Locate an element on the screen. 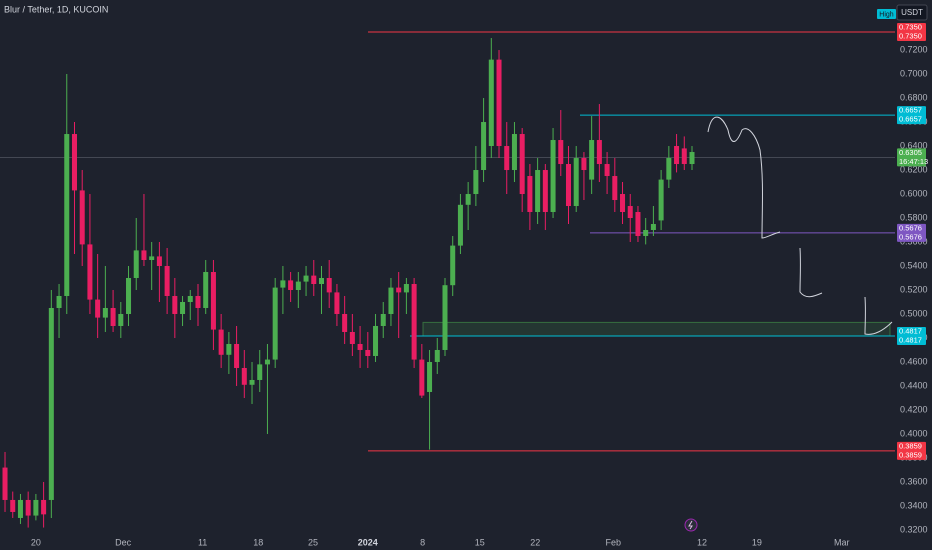 The image size is (932, 550). price-tag-label: 0.4817 is located at coordinates (910, 330).